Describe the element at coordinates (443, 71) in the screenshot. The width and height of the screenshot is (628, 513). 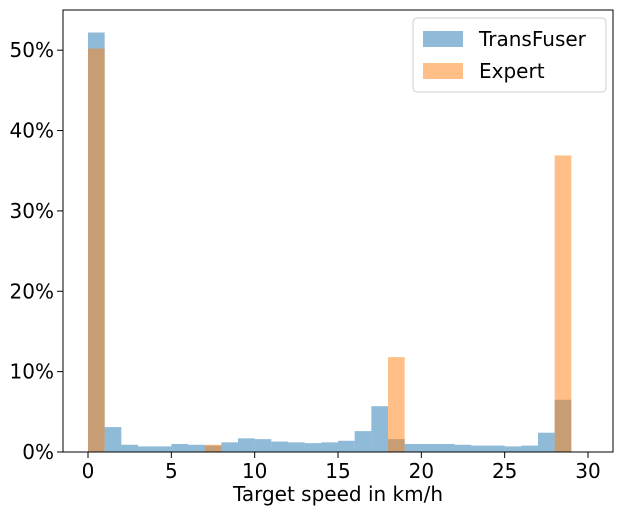
I see `legend-swatch-expert` at that location.